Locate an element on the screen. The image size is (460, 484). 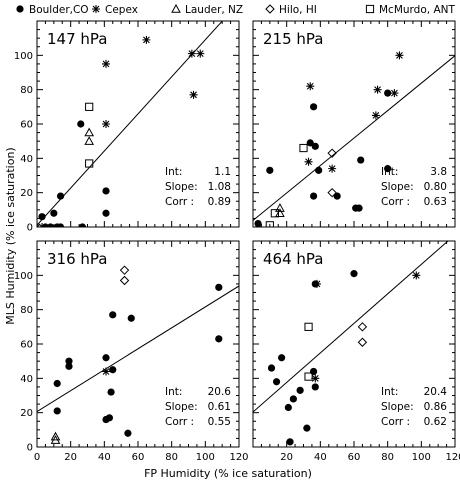
legend-marker-diamond is located at coordinates (270, 9).